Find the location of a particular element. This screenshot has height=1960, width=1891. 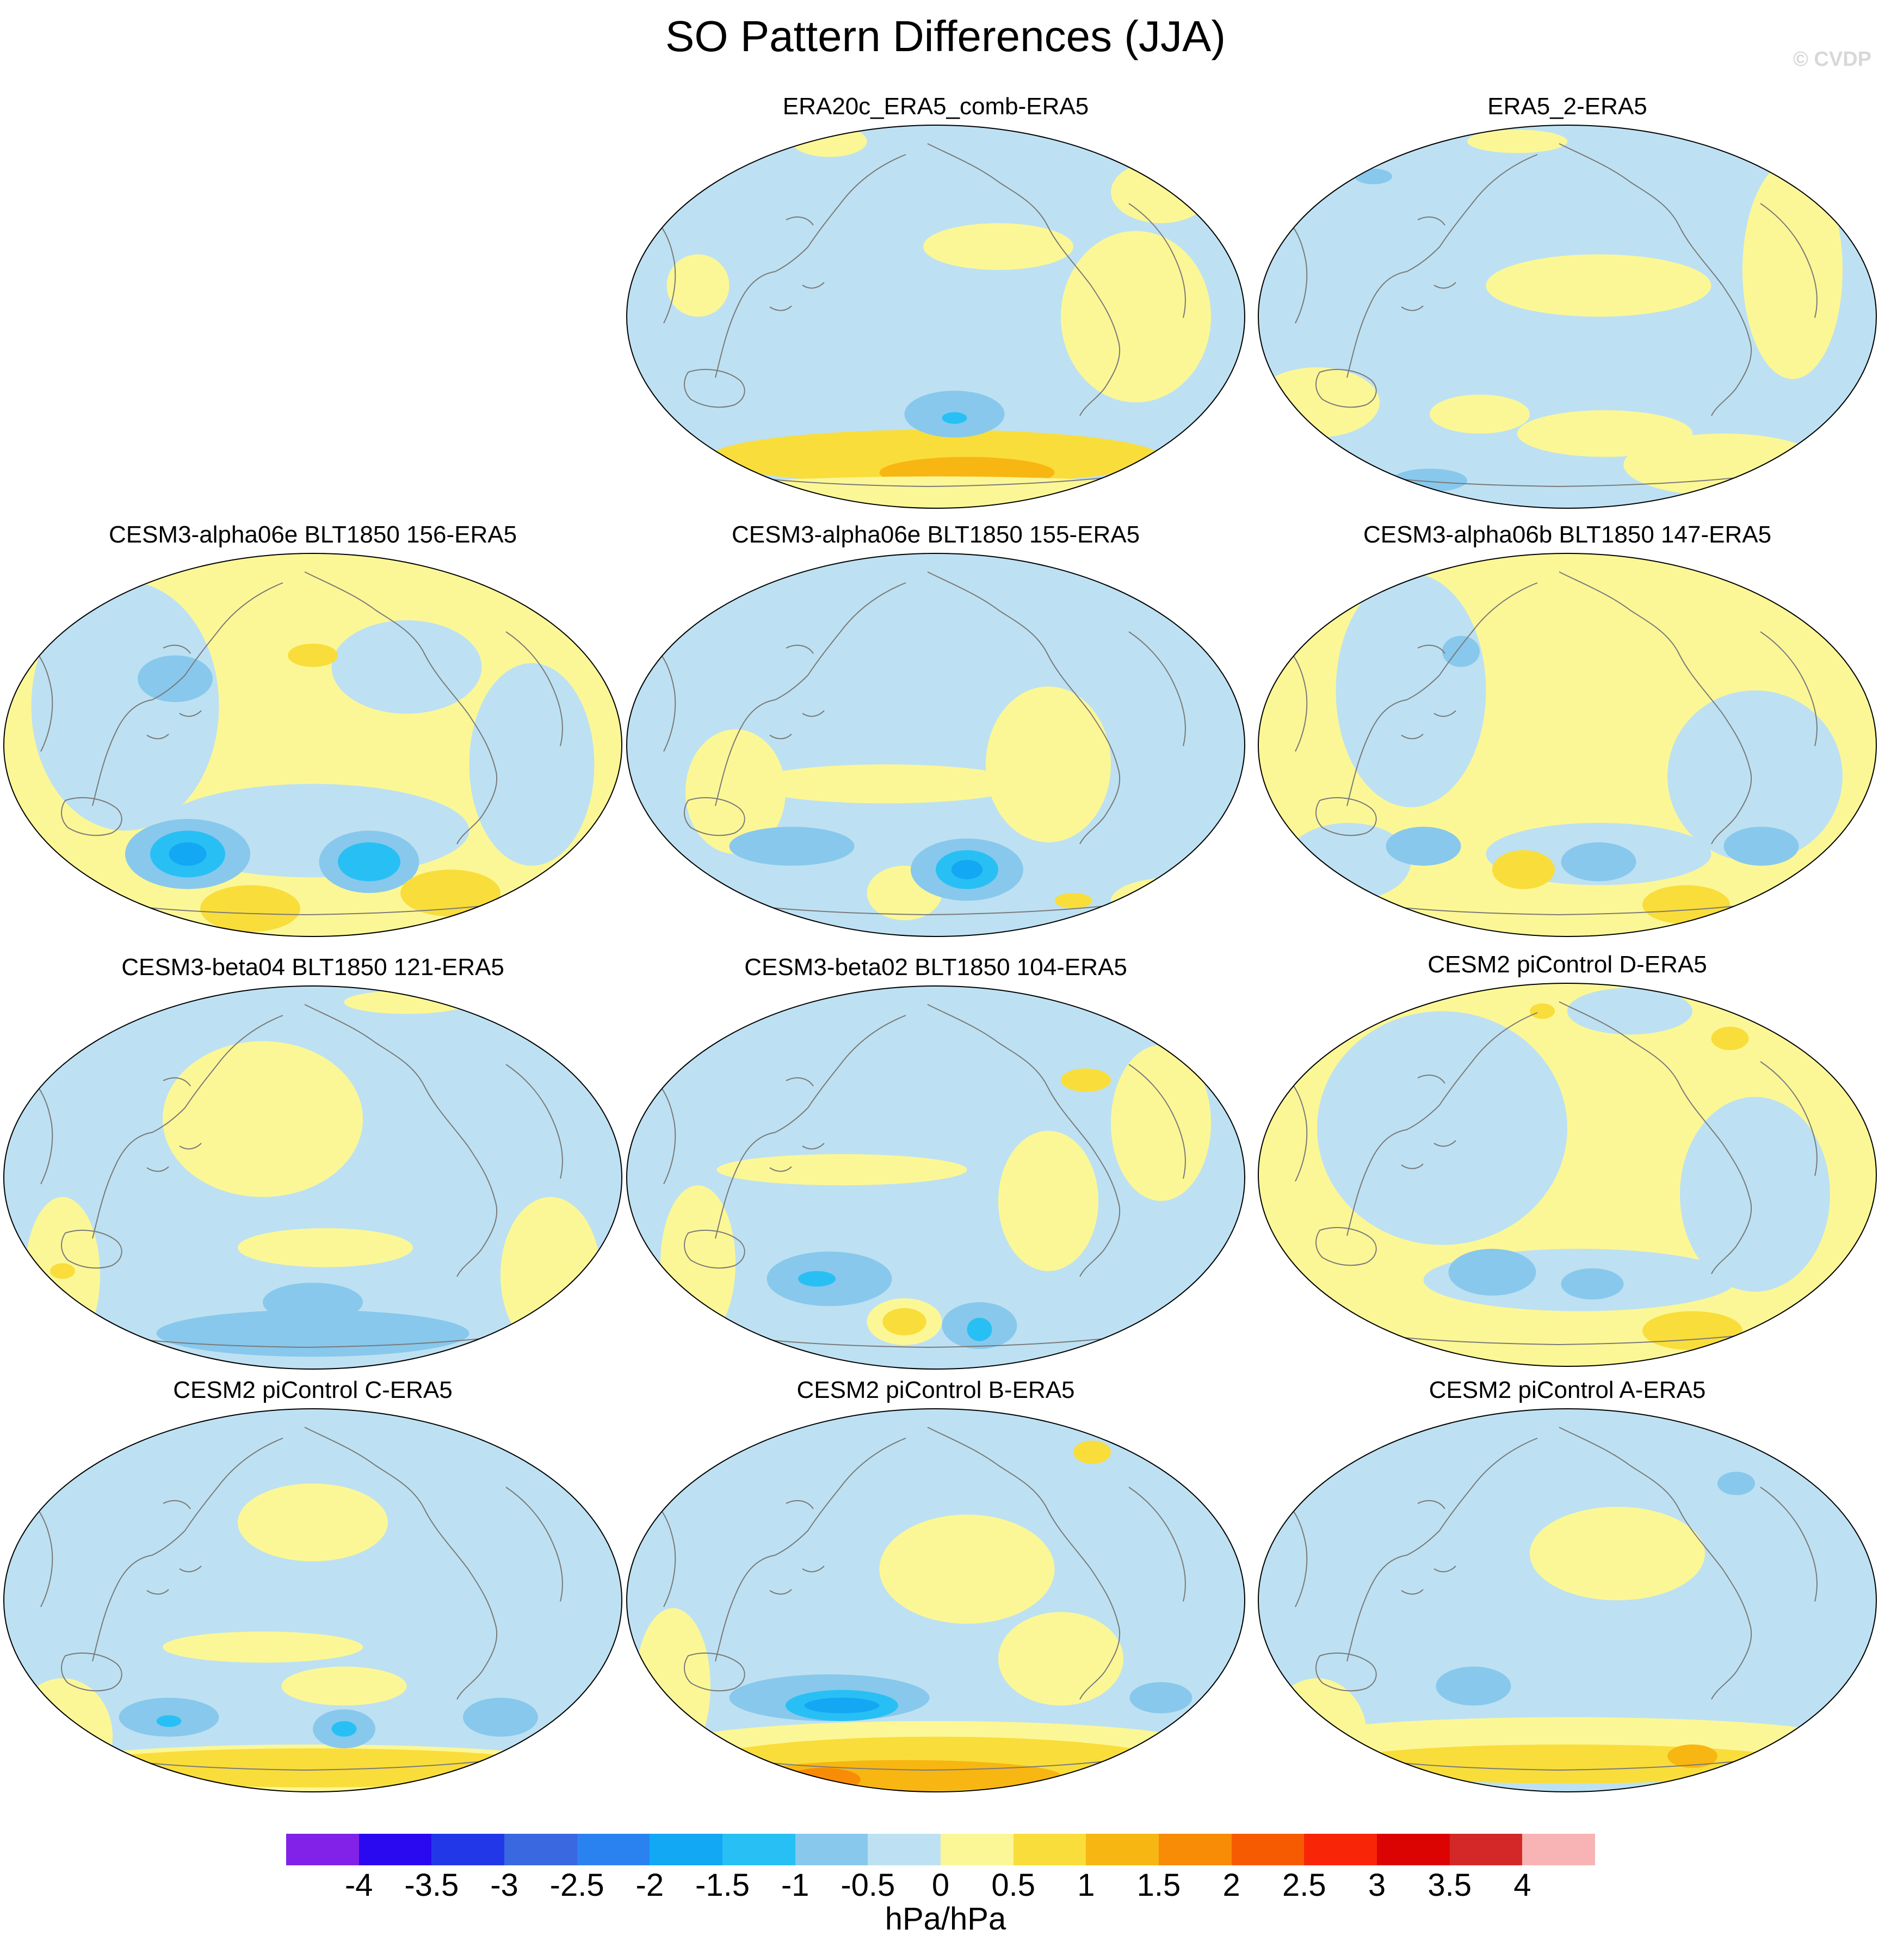

colorbar-label: -2 is located at coordinates (649, 1885).